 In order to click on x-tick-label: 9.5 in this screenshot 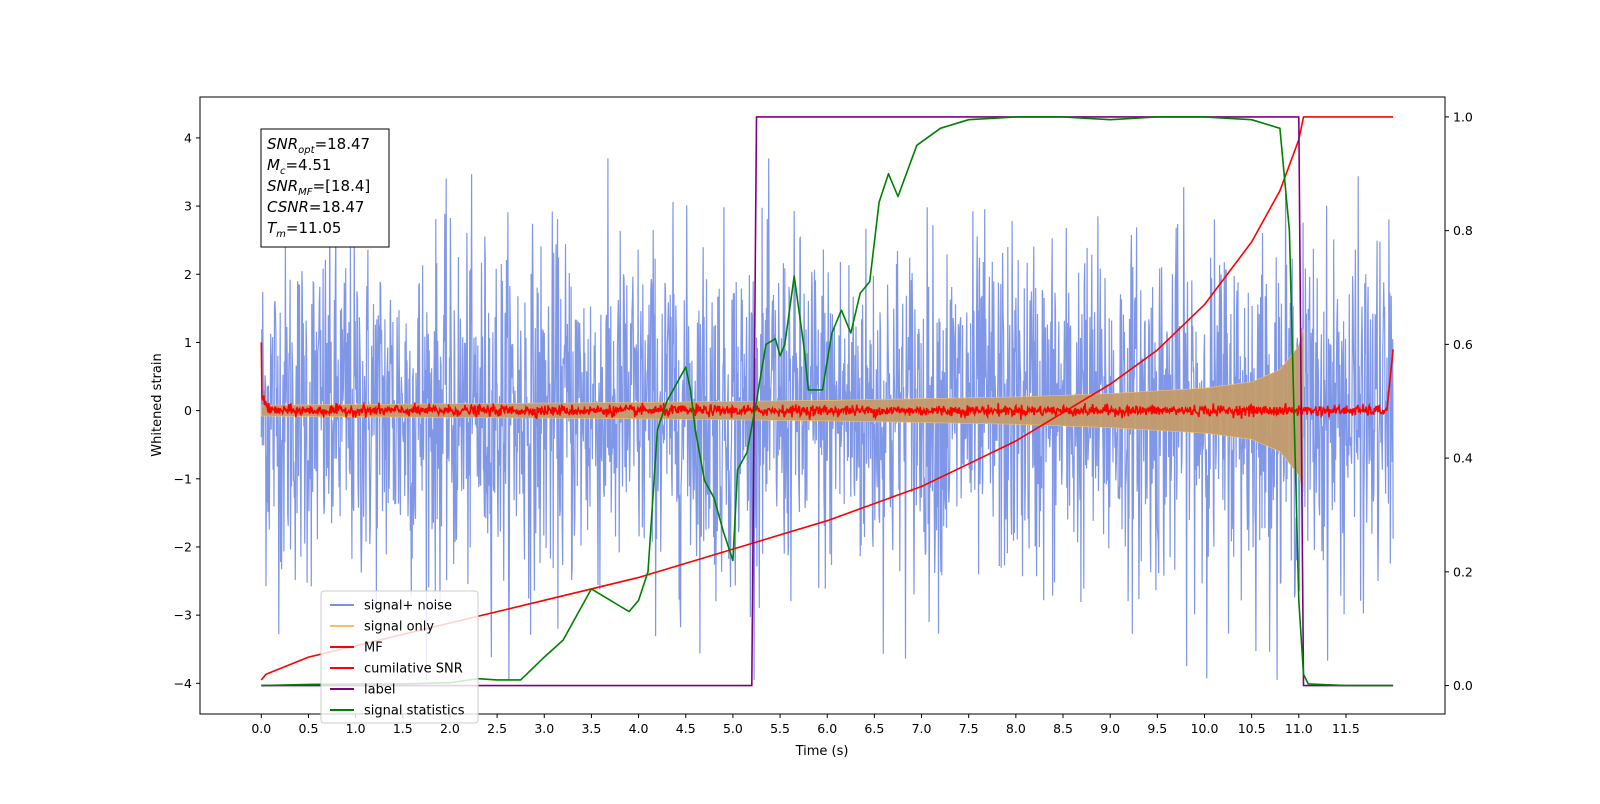, I will do `click(1157, 728)`.